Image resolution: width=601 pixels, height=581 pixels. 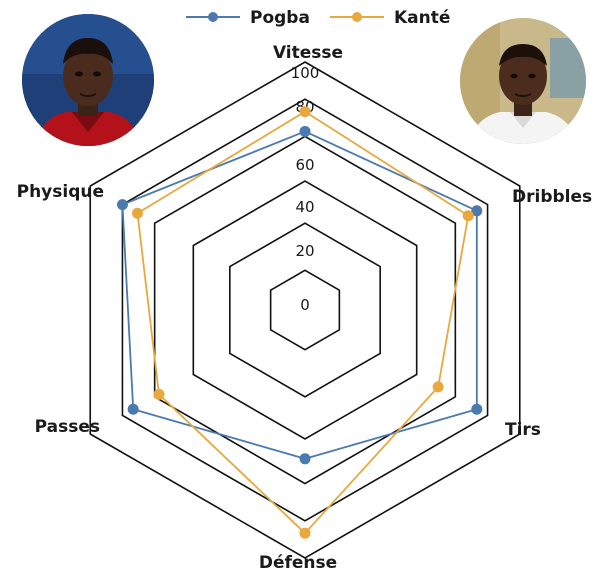 I want to click on tick-label-20: 20, so click(x=304, y=251).